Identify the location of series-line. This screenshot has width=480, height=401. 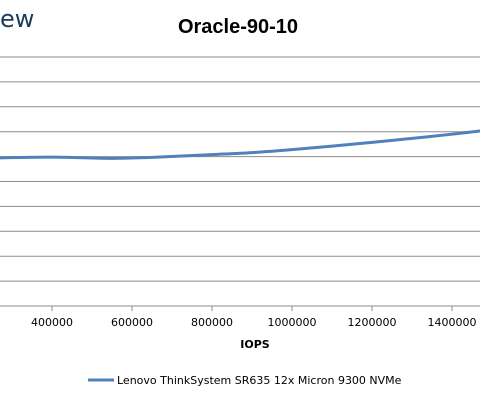
(240, 144).